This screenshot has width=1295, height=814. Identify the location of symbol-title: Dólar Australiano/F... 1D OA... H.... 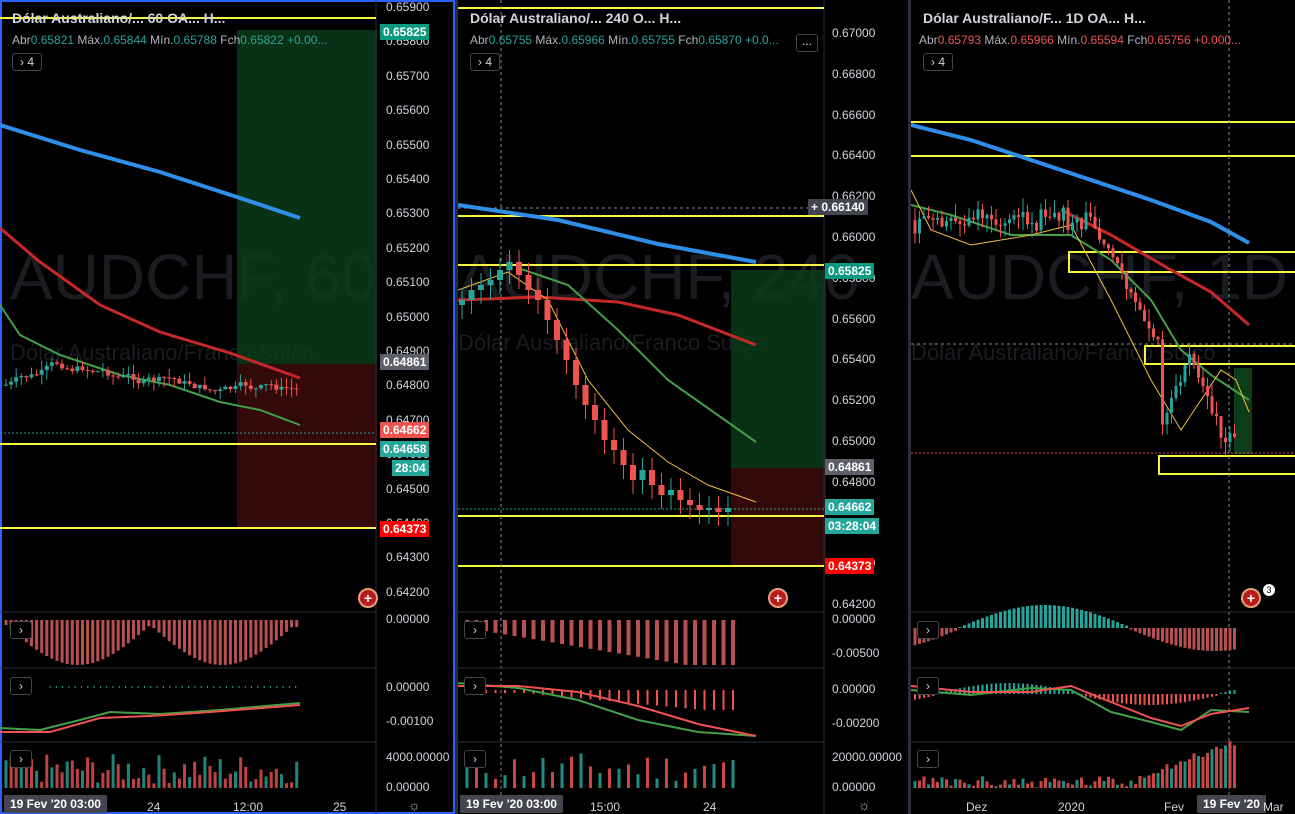
(1034, 18).